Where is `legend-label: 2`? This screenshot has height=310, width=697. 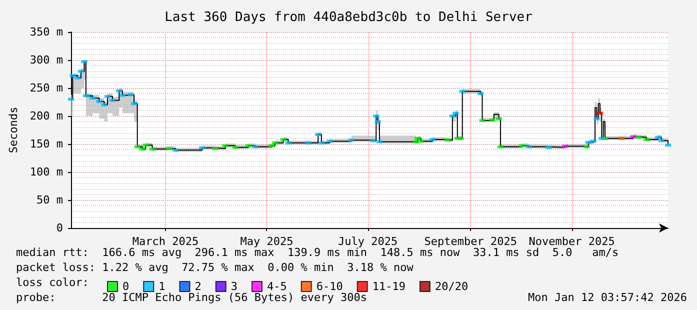 legend-label: 2 is located at coordinates (198, 286).